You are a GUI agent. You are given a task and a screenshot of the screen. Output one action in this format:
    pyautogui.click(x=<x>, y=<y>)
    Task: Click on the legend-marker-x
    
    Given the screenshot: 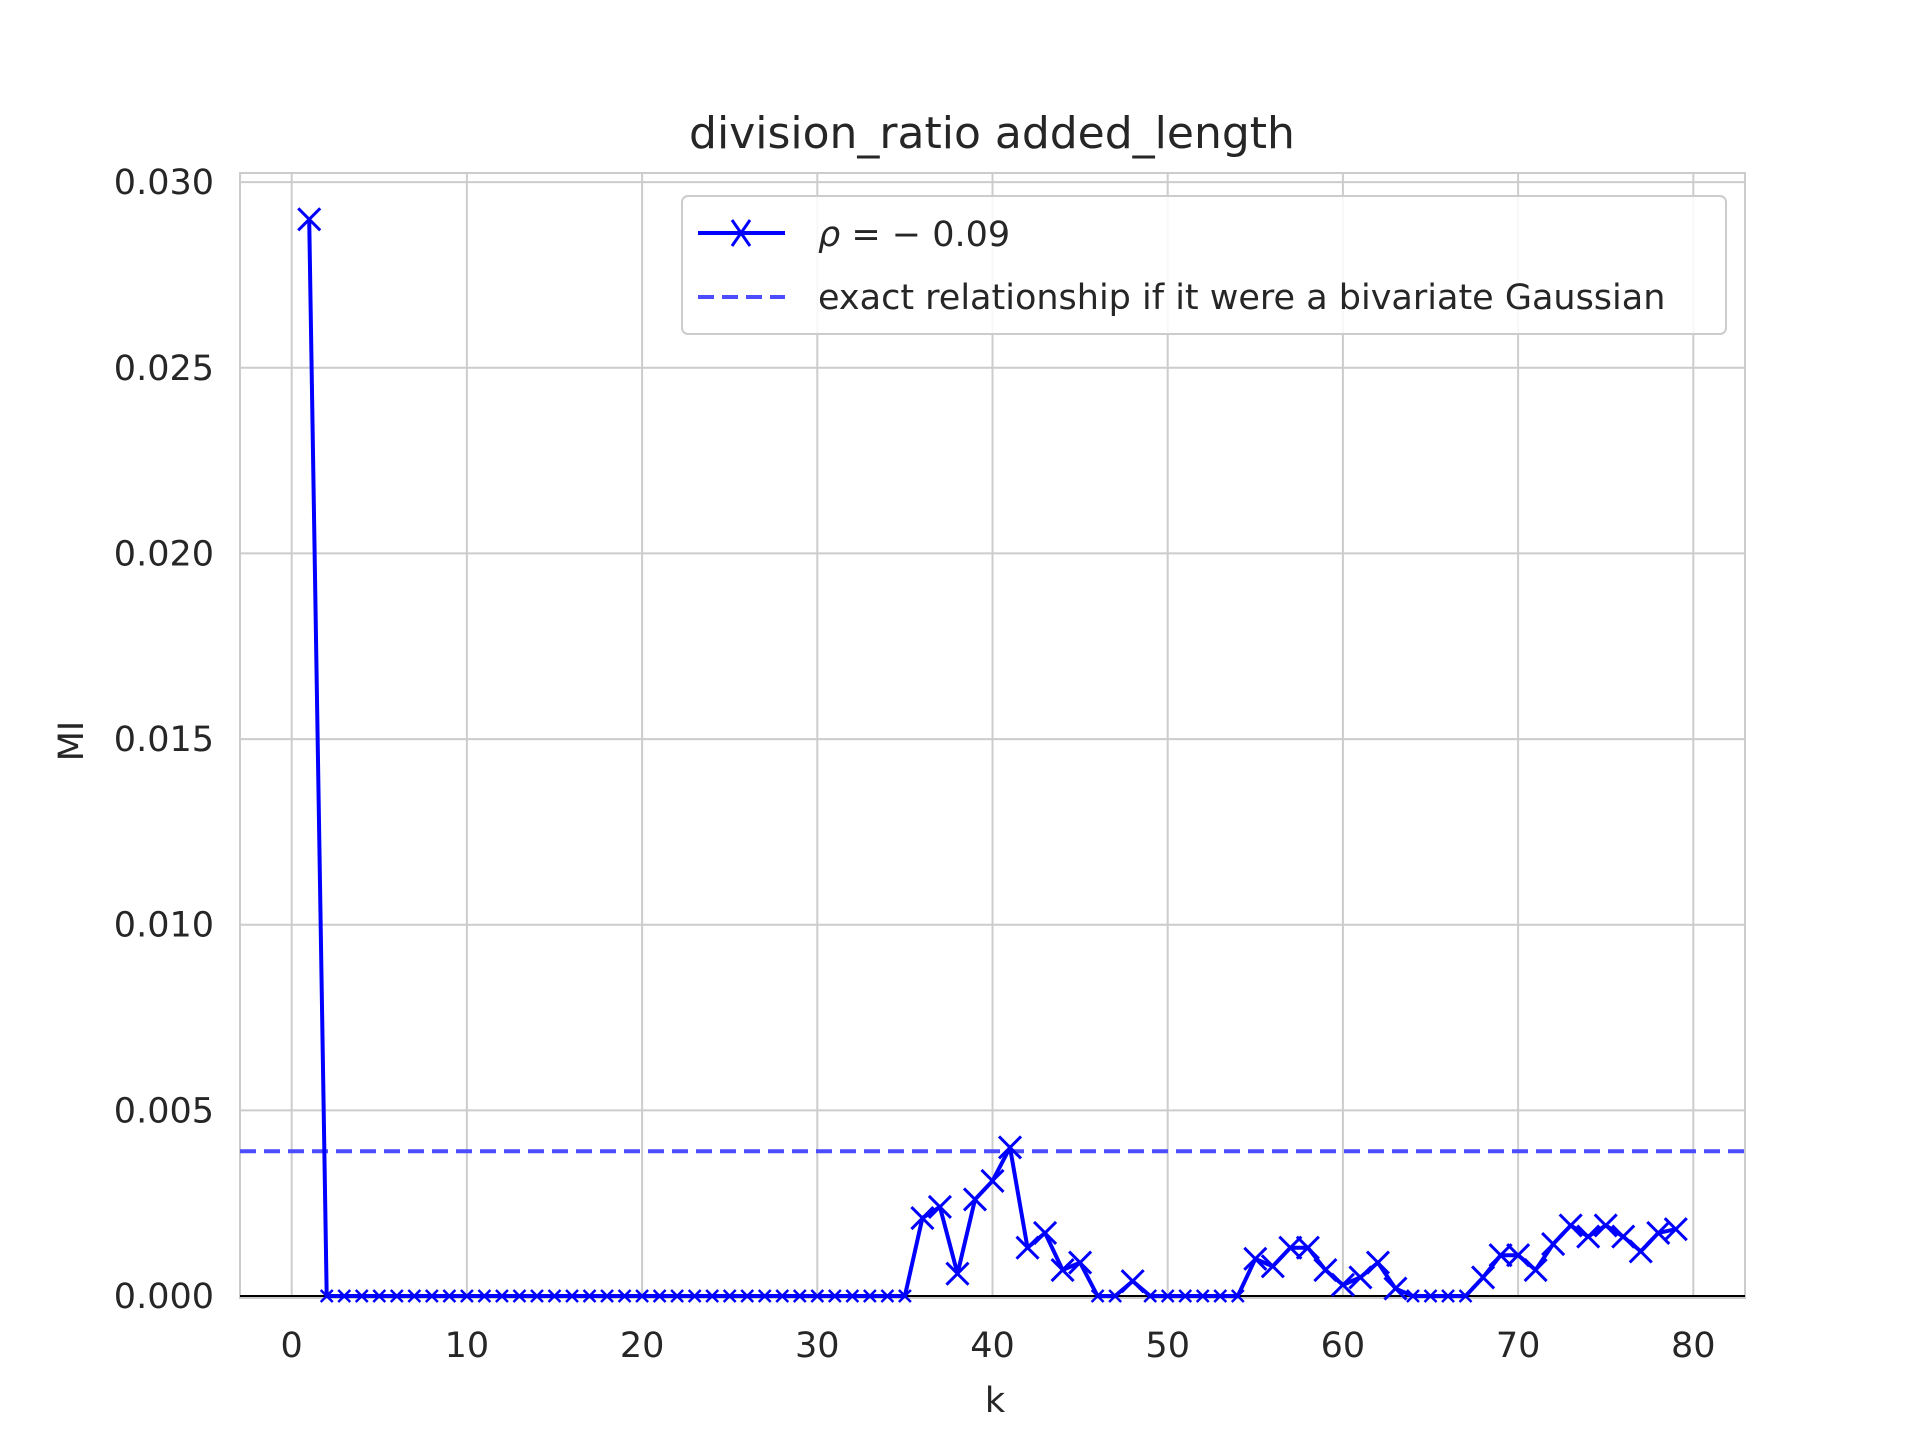 What is the action you would take?
    pyautogui.click(x=741, y=233)
    